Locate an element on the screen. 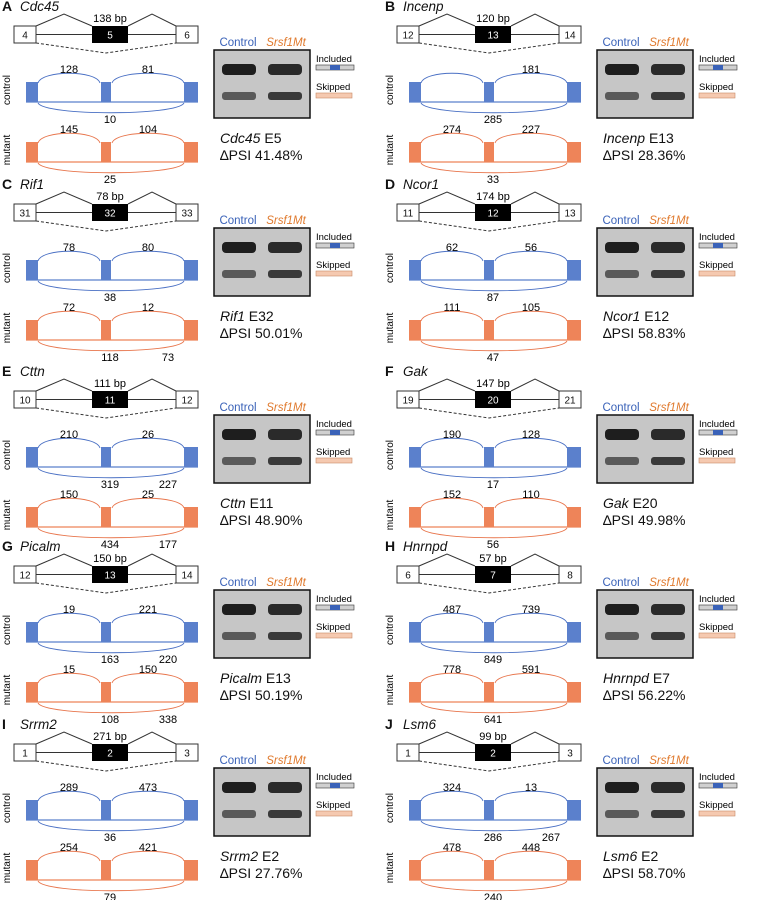  isoform-included-exon is located at coordinates (718, 432).